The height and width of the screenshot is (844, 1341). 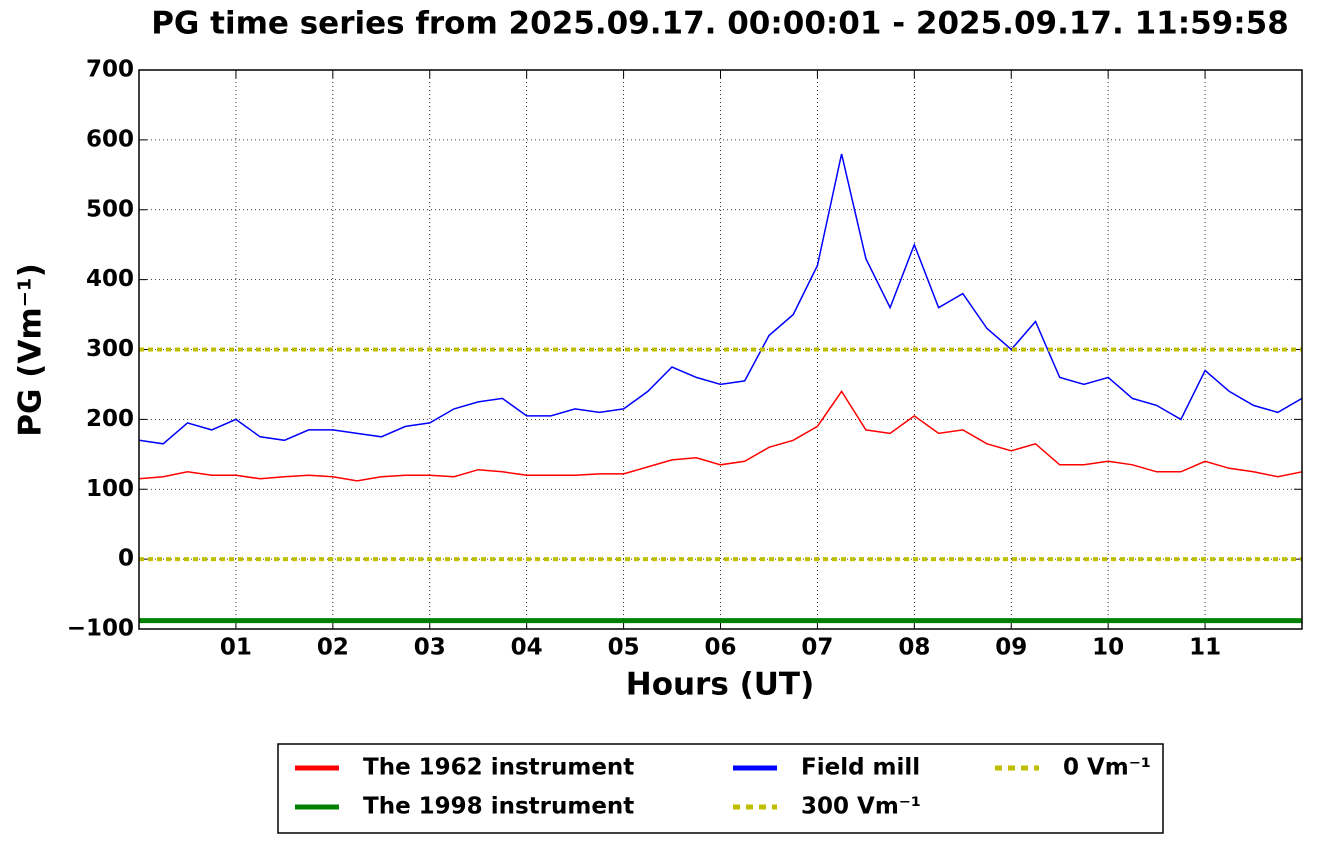 I want to click on x-tick-label: 06, so click(x=720, y=648).